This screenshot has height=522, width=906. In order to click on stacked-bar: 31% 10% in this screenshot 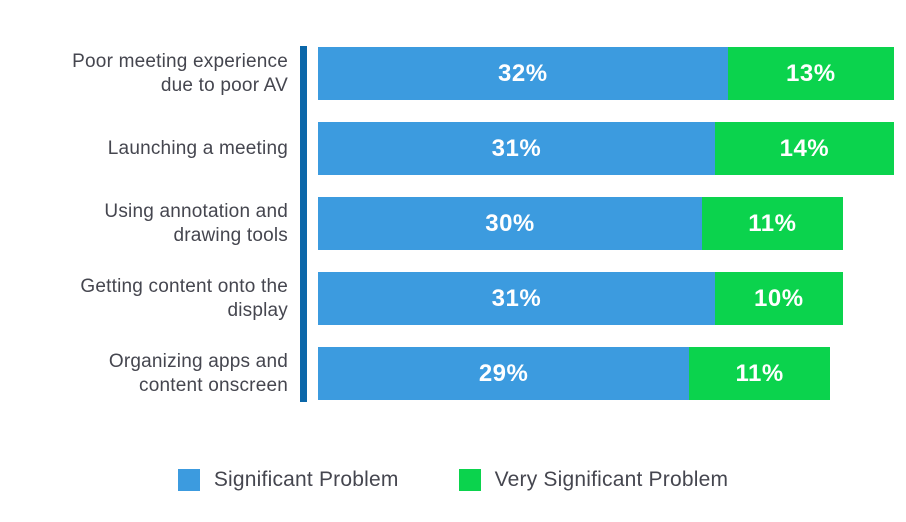, I will do `click(580, 298)`.